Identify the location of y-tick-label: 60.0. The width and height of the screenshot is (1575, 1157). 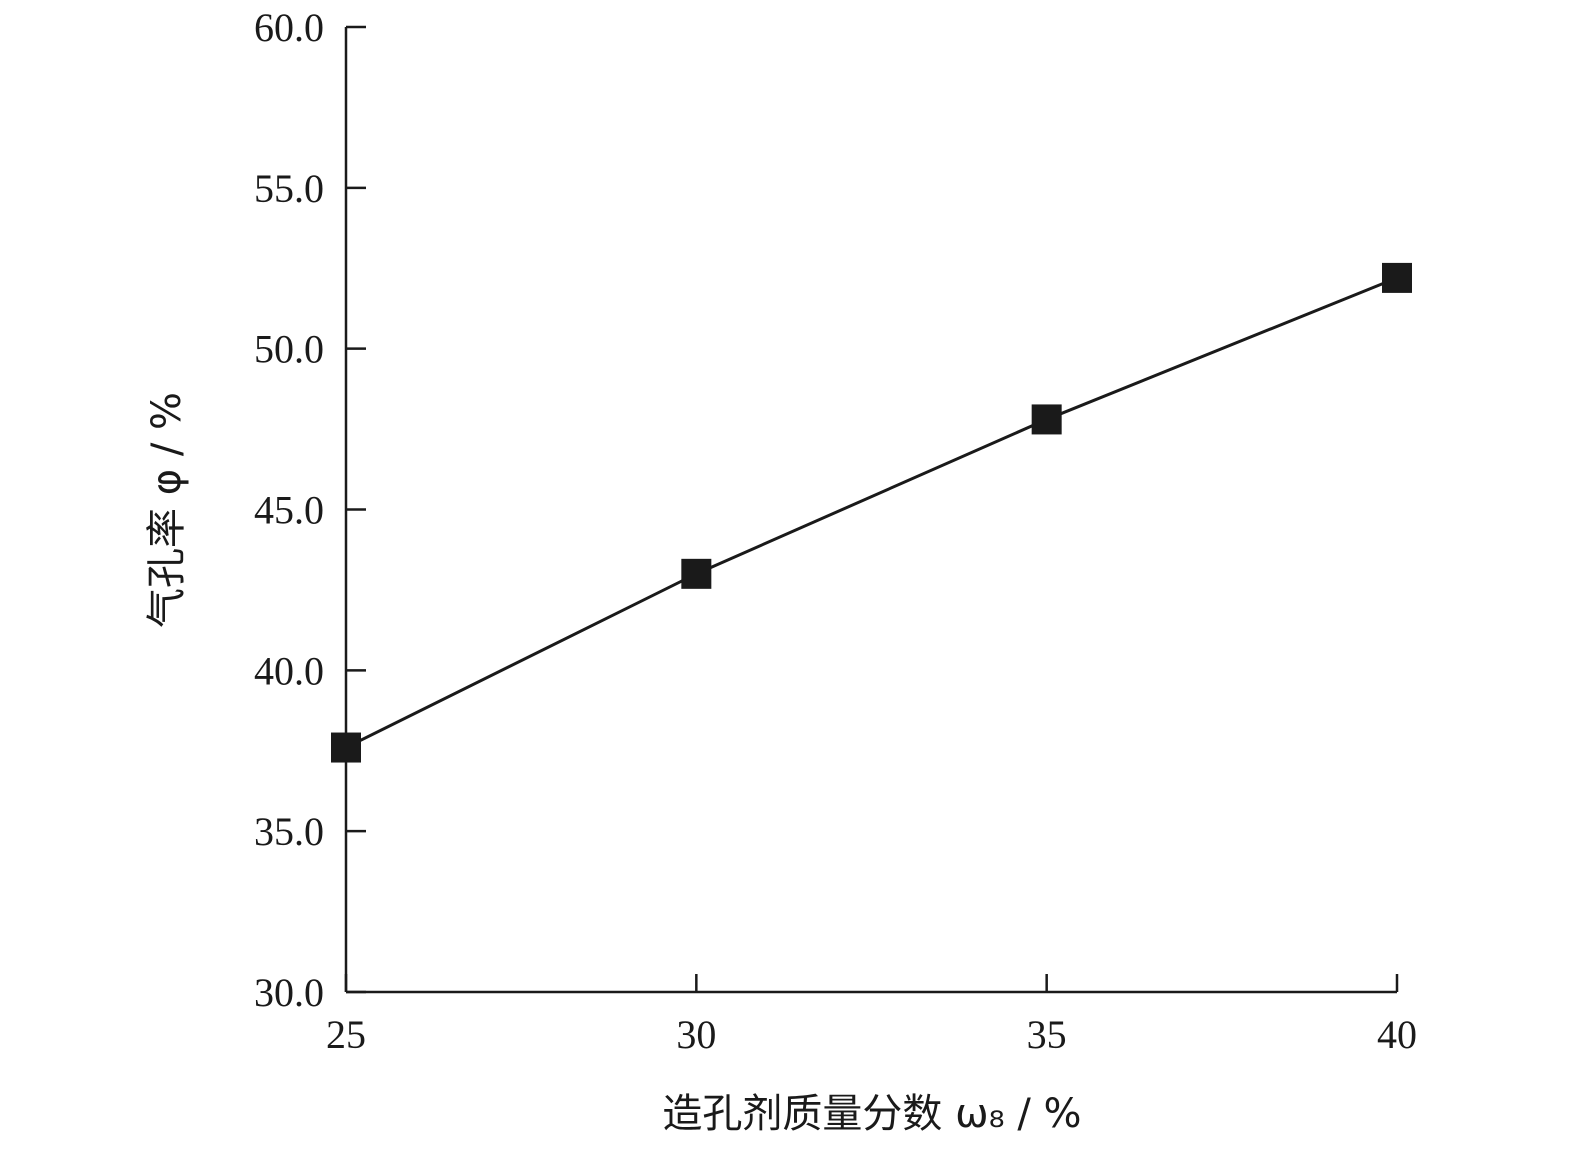
(289, 27).